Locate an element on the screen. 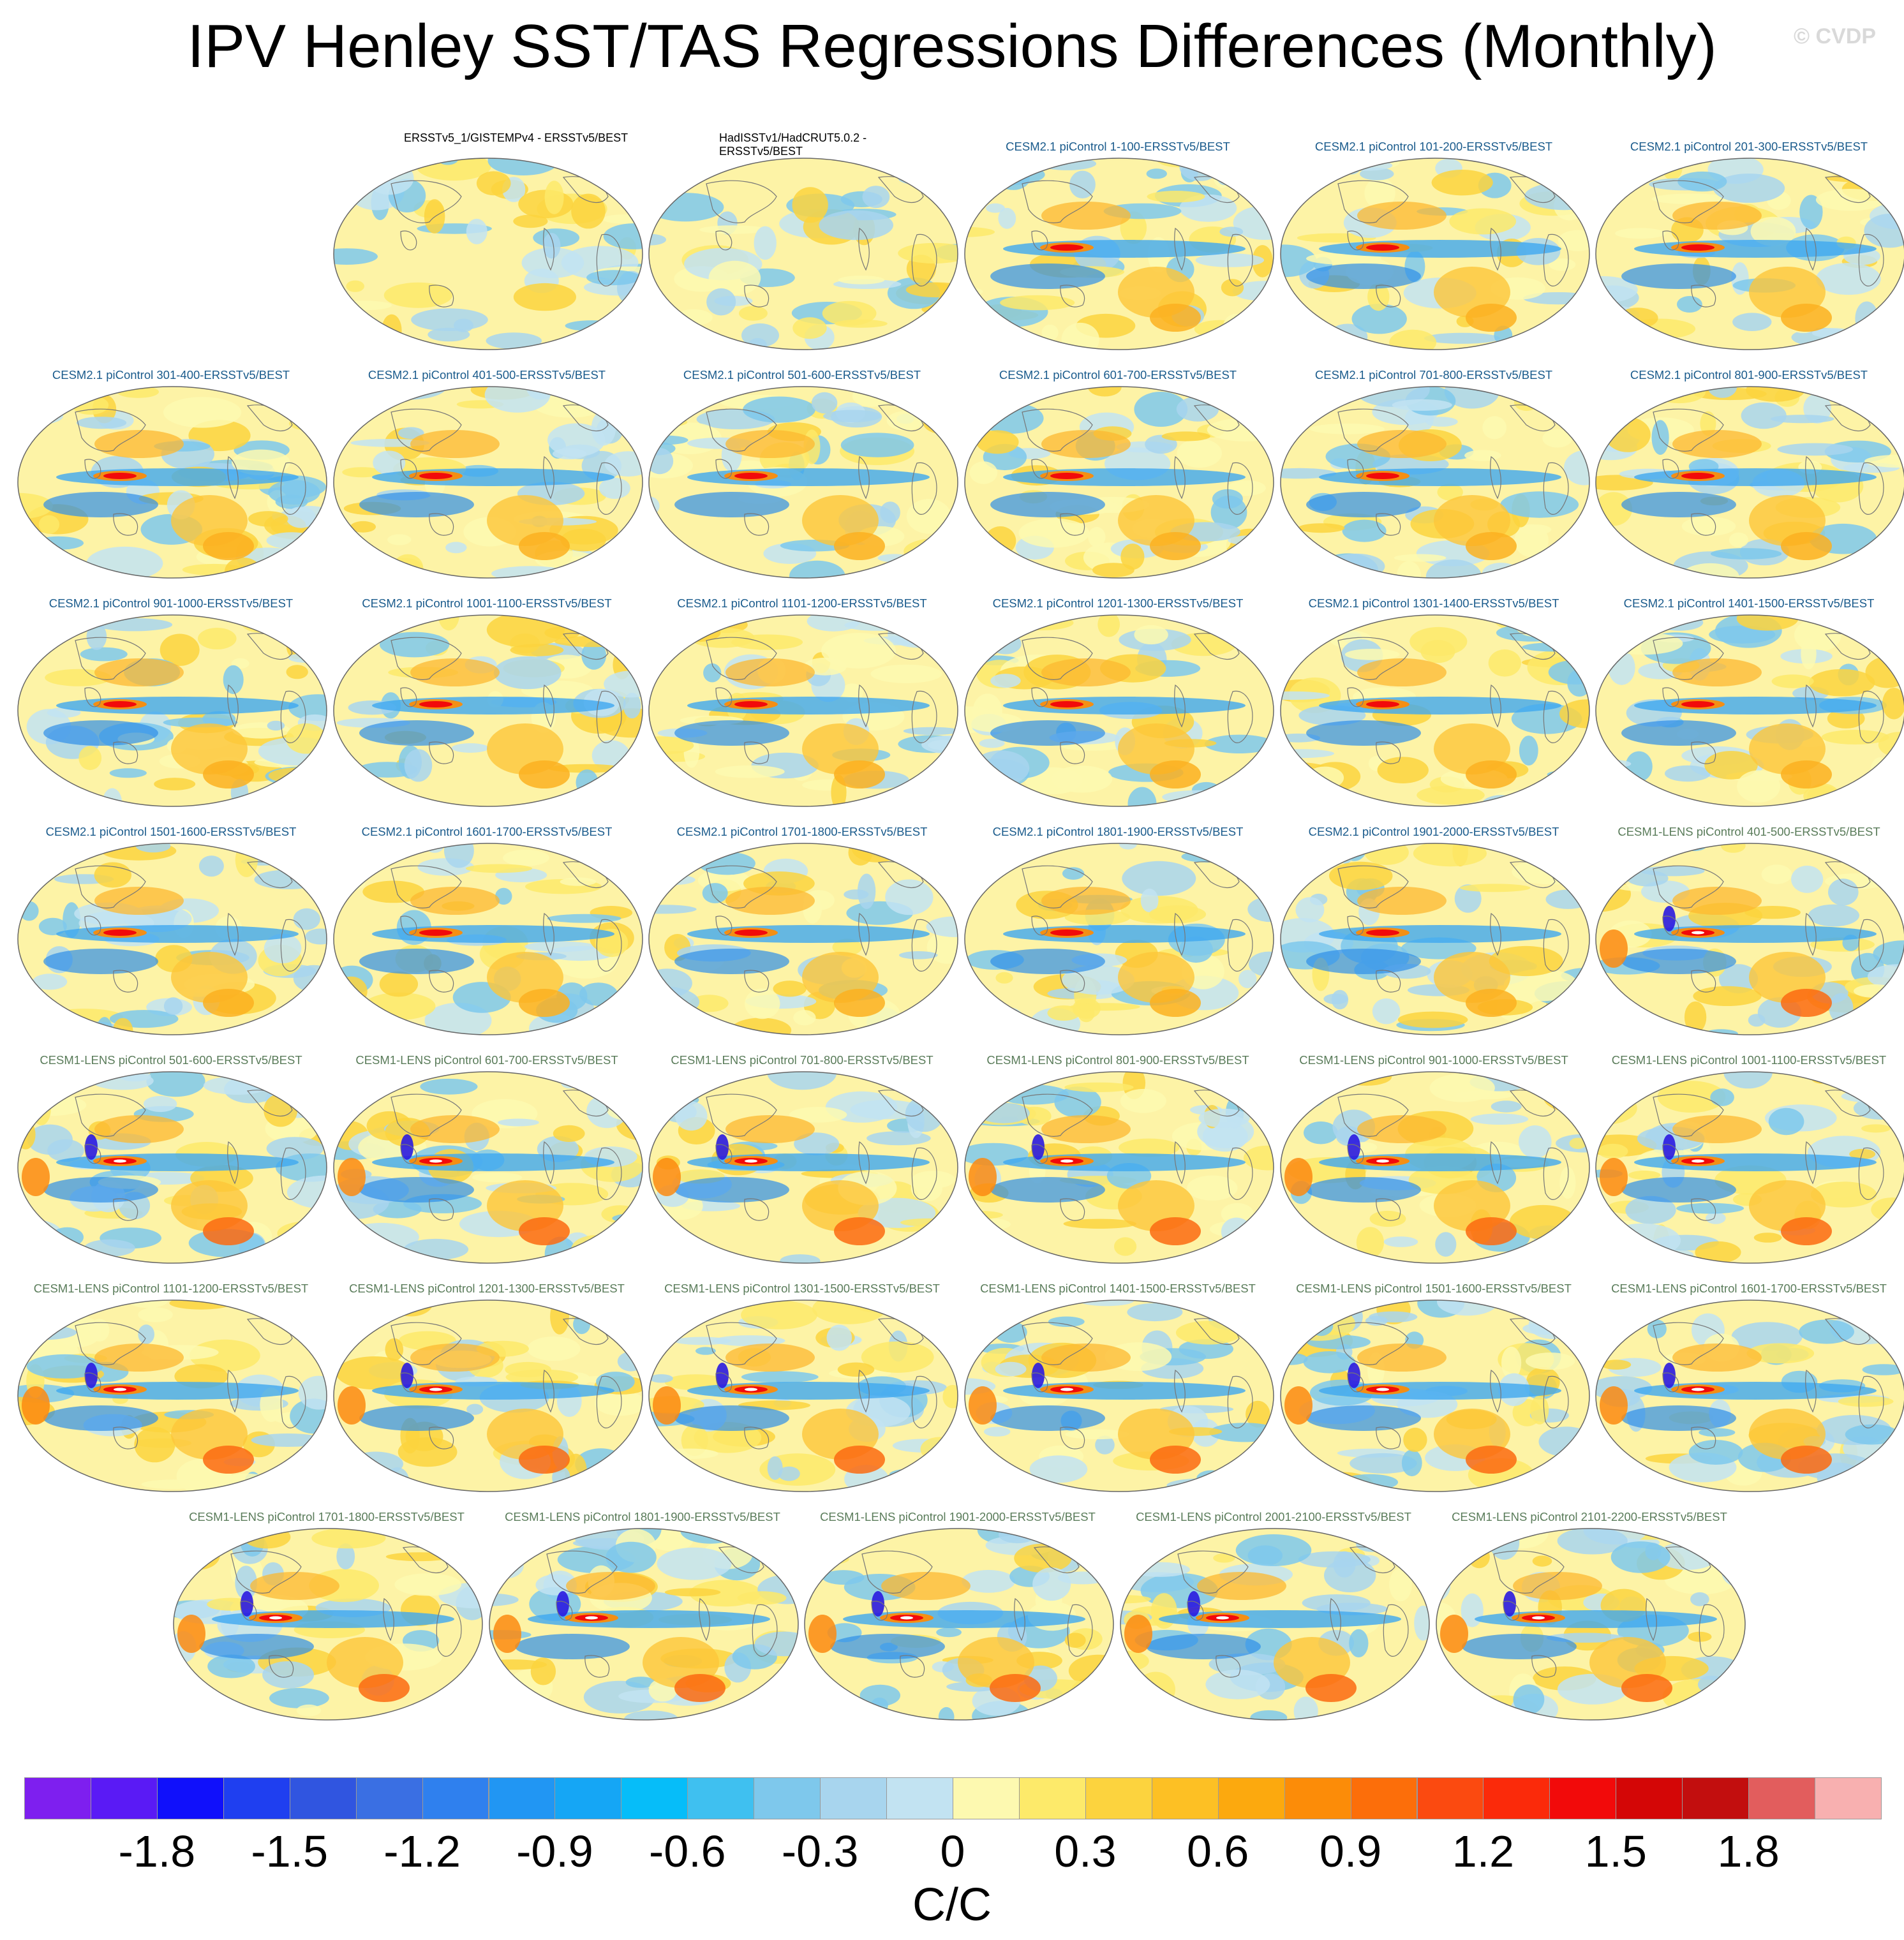 This screenshot has width=1904, height=1940. maritime-continent-cool-core is located at coordinates (247, 1604).